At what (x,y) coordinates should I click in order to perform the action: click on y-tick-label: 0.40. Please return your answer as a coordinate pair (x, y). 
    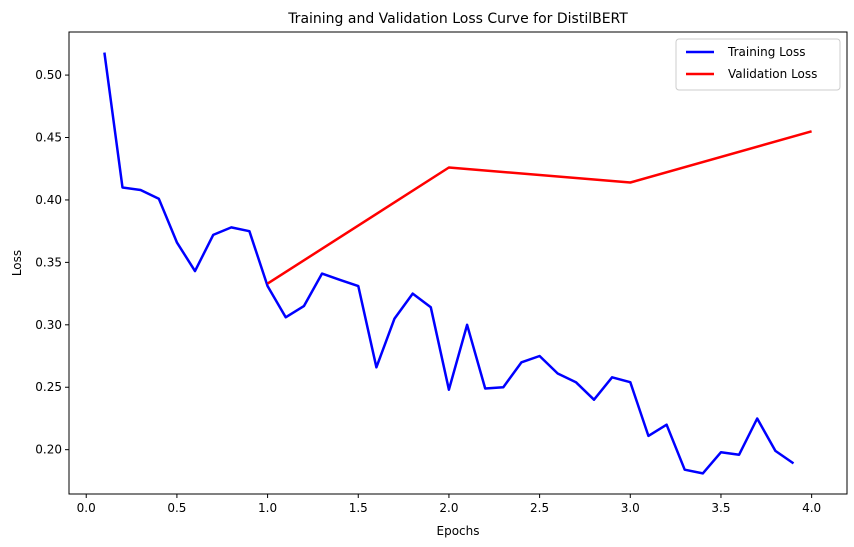
    Looking at the image, I should click on (48, 200).